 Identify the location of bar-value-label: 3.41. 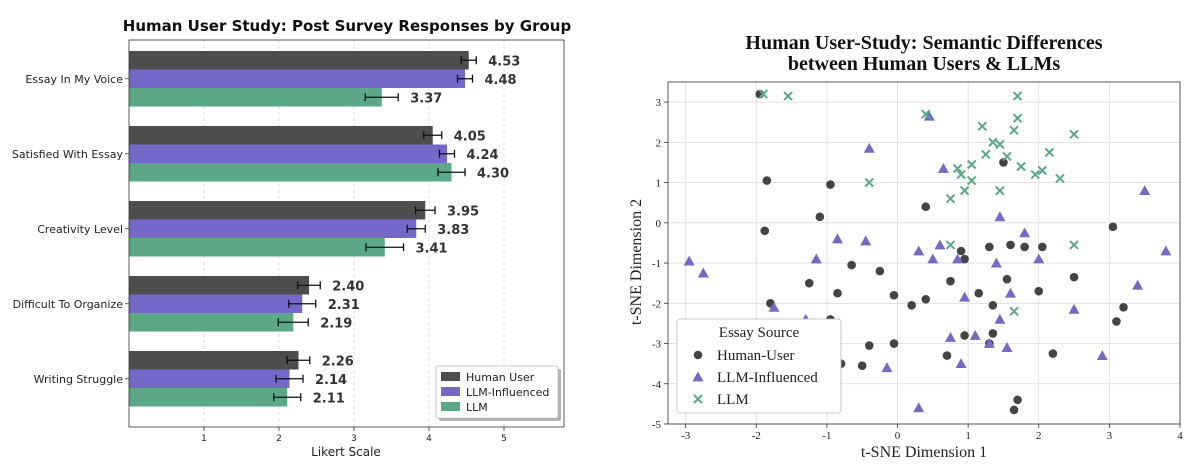
(432, 248).